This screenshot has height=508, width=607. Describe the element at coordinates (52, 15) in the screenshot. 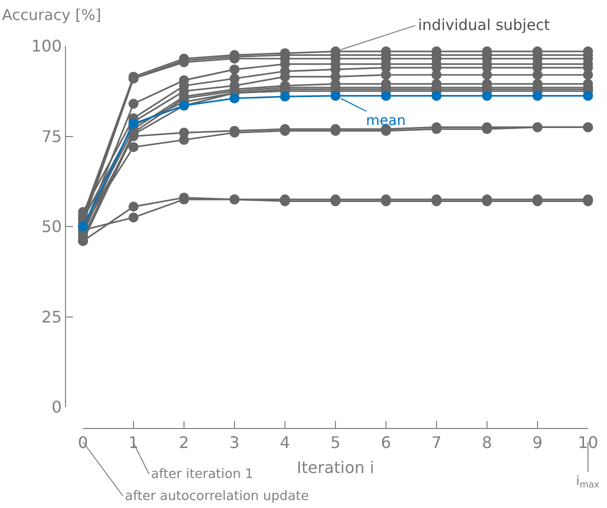

I see `y-axis-title: Accuracy [%]` at that location.